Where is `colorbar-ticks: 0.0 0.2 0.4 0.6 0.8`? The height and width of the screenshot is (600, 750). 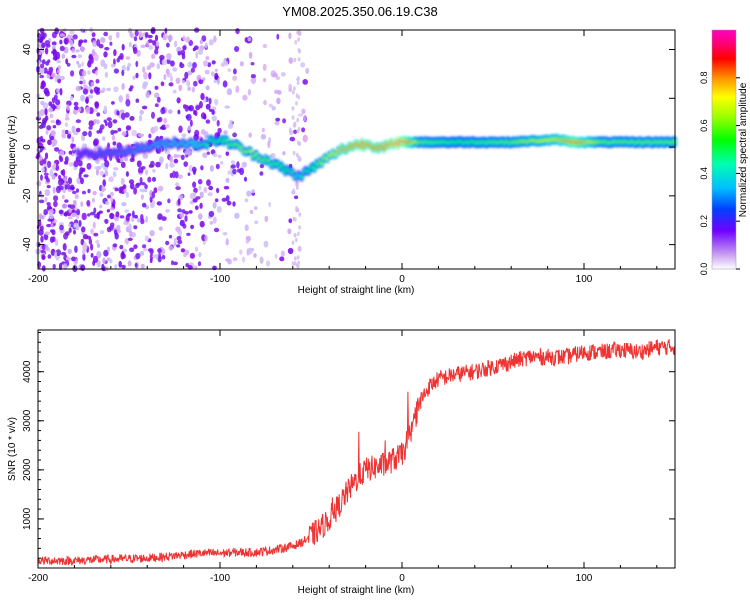
colorbar-ticks: 0.0 0.2 0.4 0.6 0.8 is located at coordinates (719, 174).